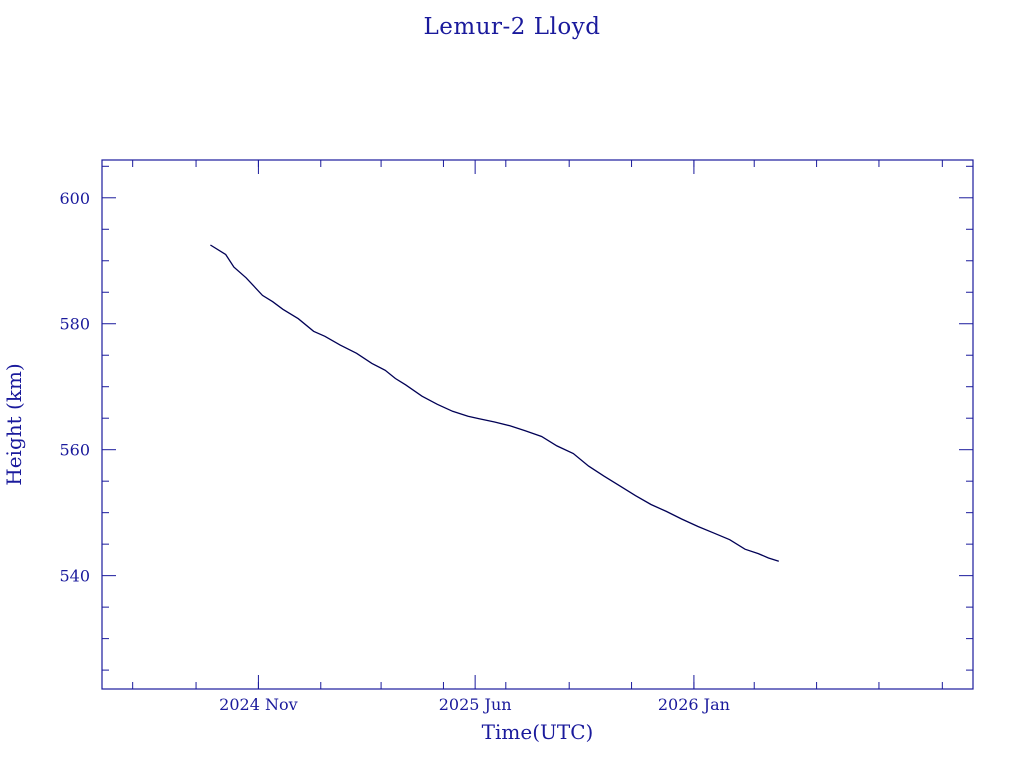 The height and width of the screenshot is (768, 1024). I want to click on y-tick-label: 540, so click(74, 576).